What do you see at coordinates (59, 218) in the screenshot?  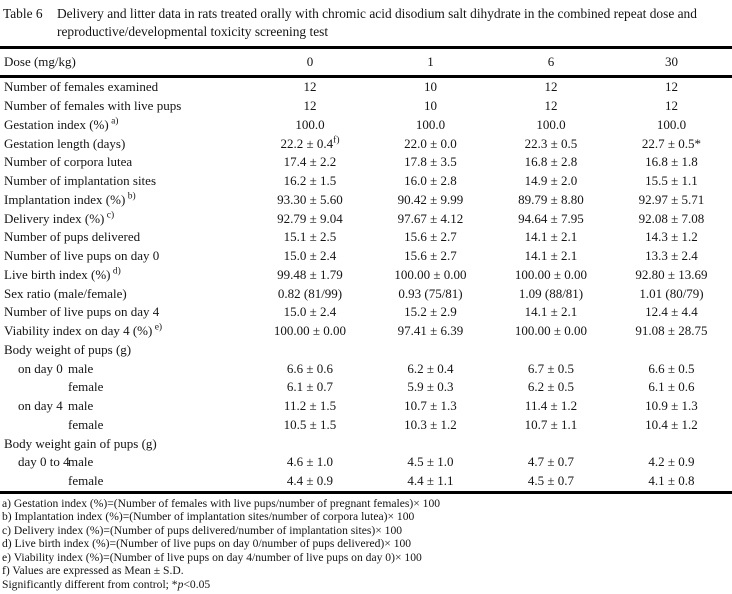 I see `row-label: Delivery index (%) c)` at bounding box center [59, 218].